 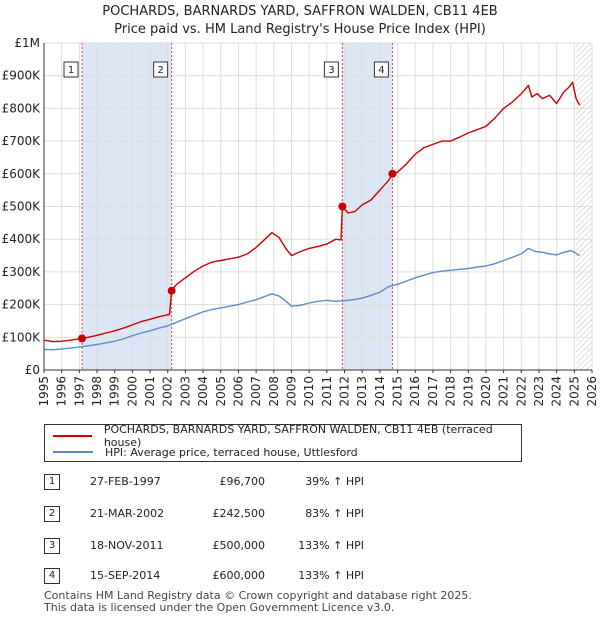 I want to click on sale-row: 4 15-SEP-2014 £600,000 133% ↑ HPI, so click(x=254, y=577).